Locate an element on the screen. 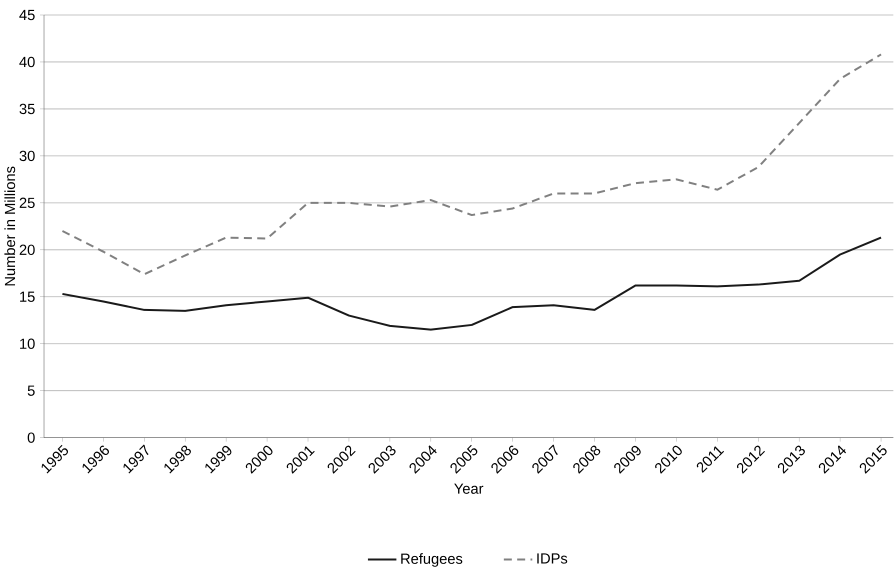 The image size is (895, 573). y-tick-label: 25 is located at coordinates (27, 203).